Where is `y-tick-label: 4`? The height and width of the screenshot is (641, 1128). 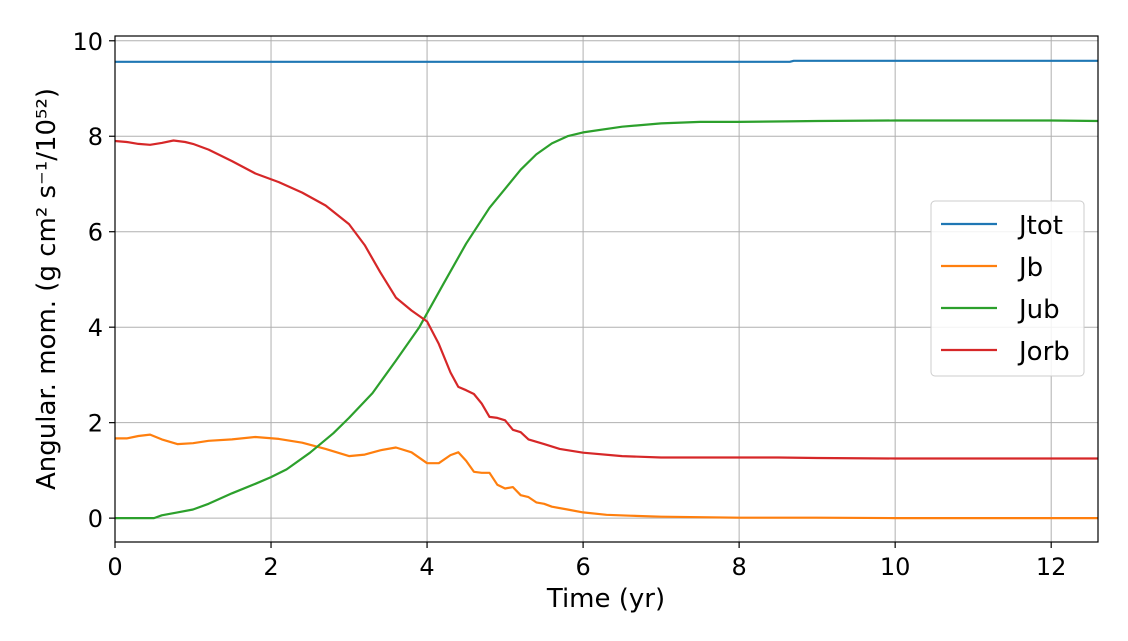
y-tick-label: 4 is located at coordinates (95, 328).